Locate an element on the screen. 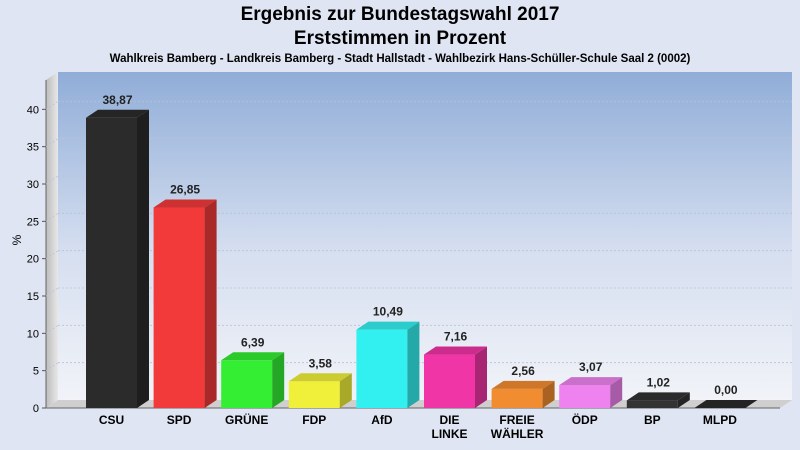 This screenshot has height=450, width=800. x-tick-label: ÖDP is located at coordinates (585, 419).